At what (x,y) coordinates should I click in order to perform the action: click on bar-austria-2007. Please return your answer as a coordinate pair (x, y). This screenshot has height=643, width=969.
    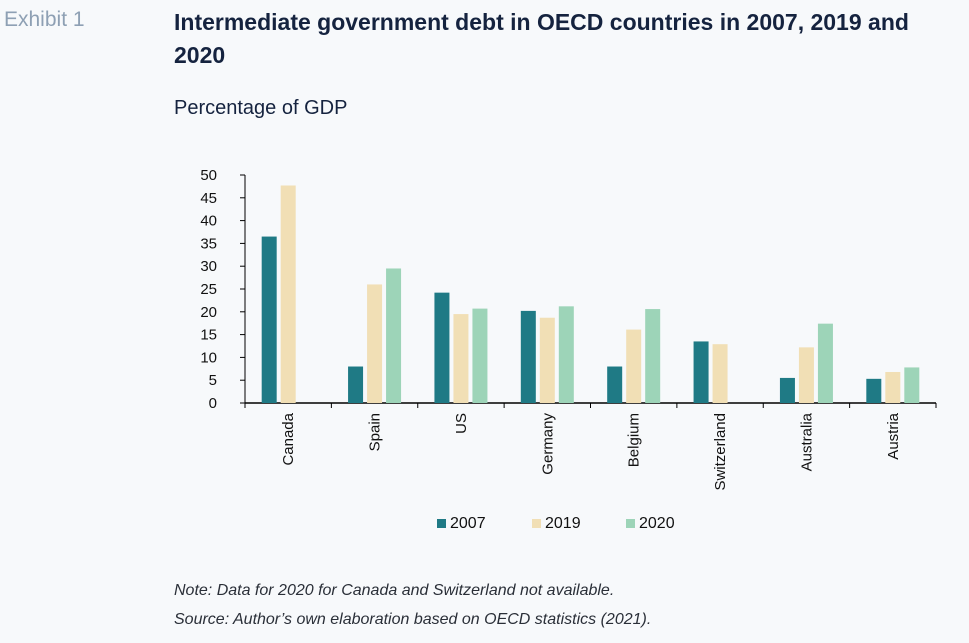
    Looking at the image, I should click on (874, 390).